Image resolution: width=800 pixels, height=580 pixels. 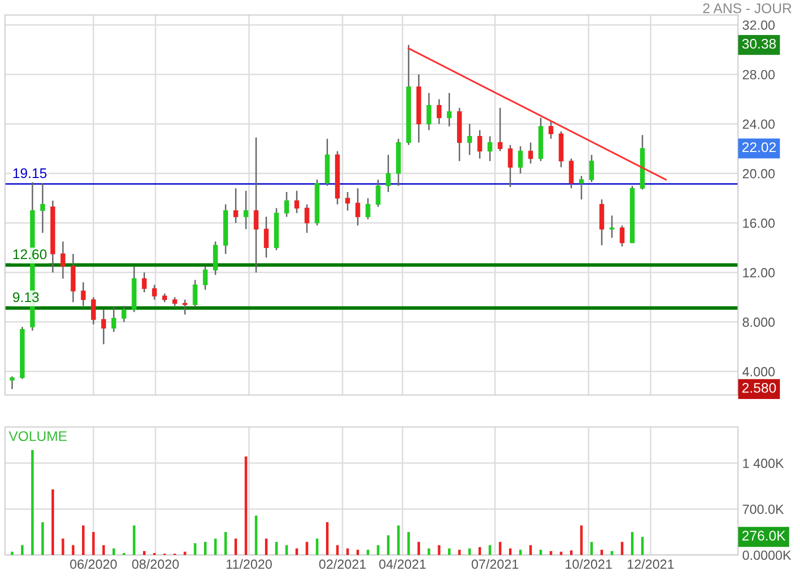 What do you see at coordinates (758, 322) in the screenshot?
I see `y-tick-label: 8.000` at bounding box center [758, 322].